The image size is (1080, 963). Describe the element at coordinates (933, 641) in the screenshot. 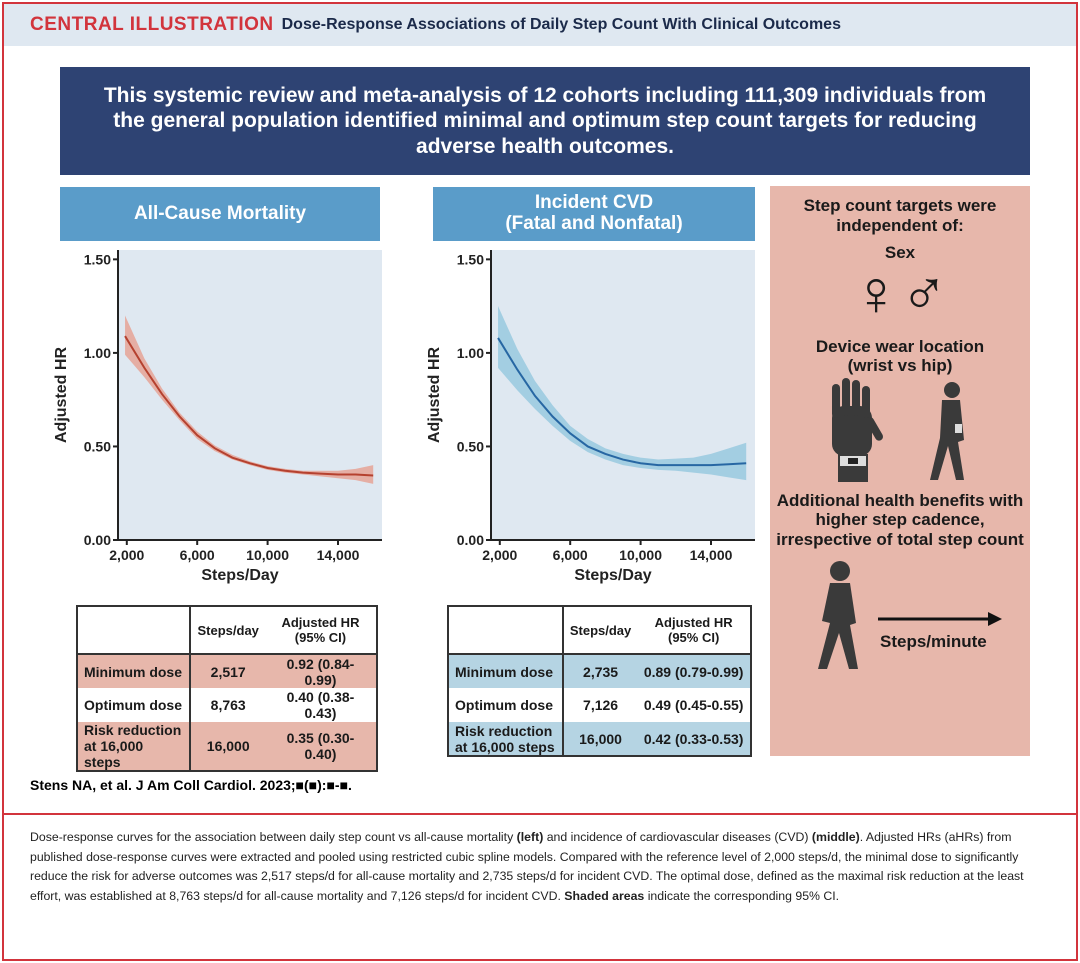

I see `steps-minute-label: Steps/minute` at that location.